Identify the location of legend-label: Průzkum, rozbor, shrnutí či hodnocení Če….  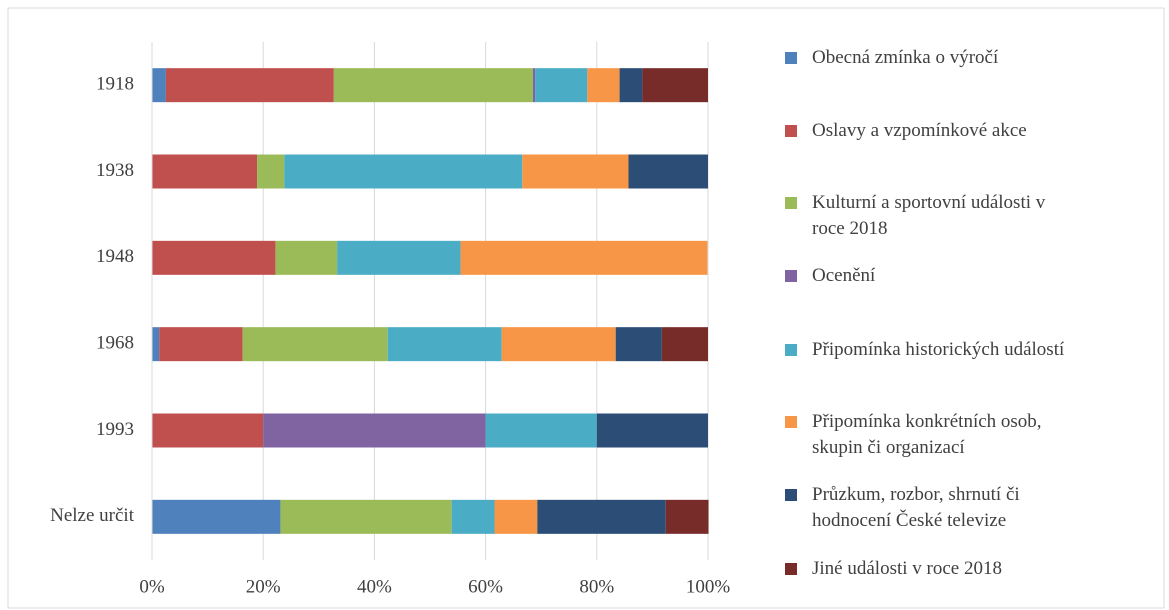
(916, 507).